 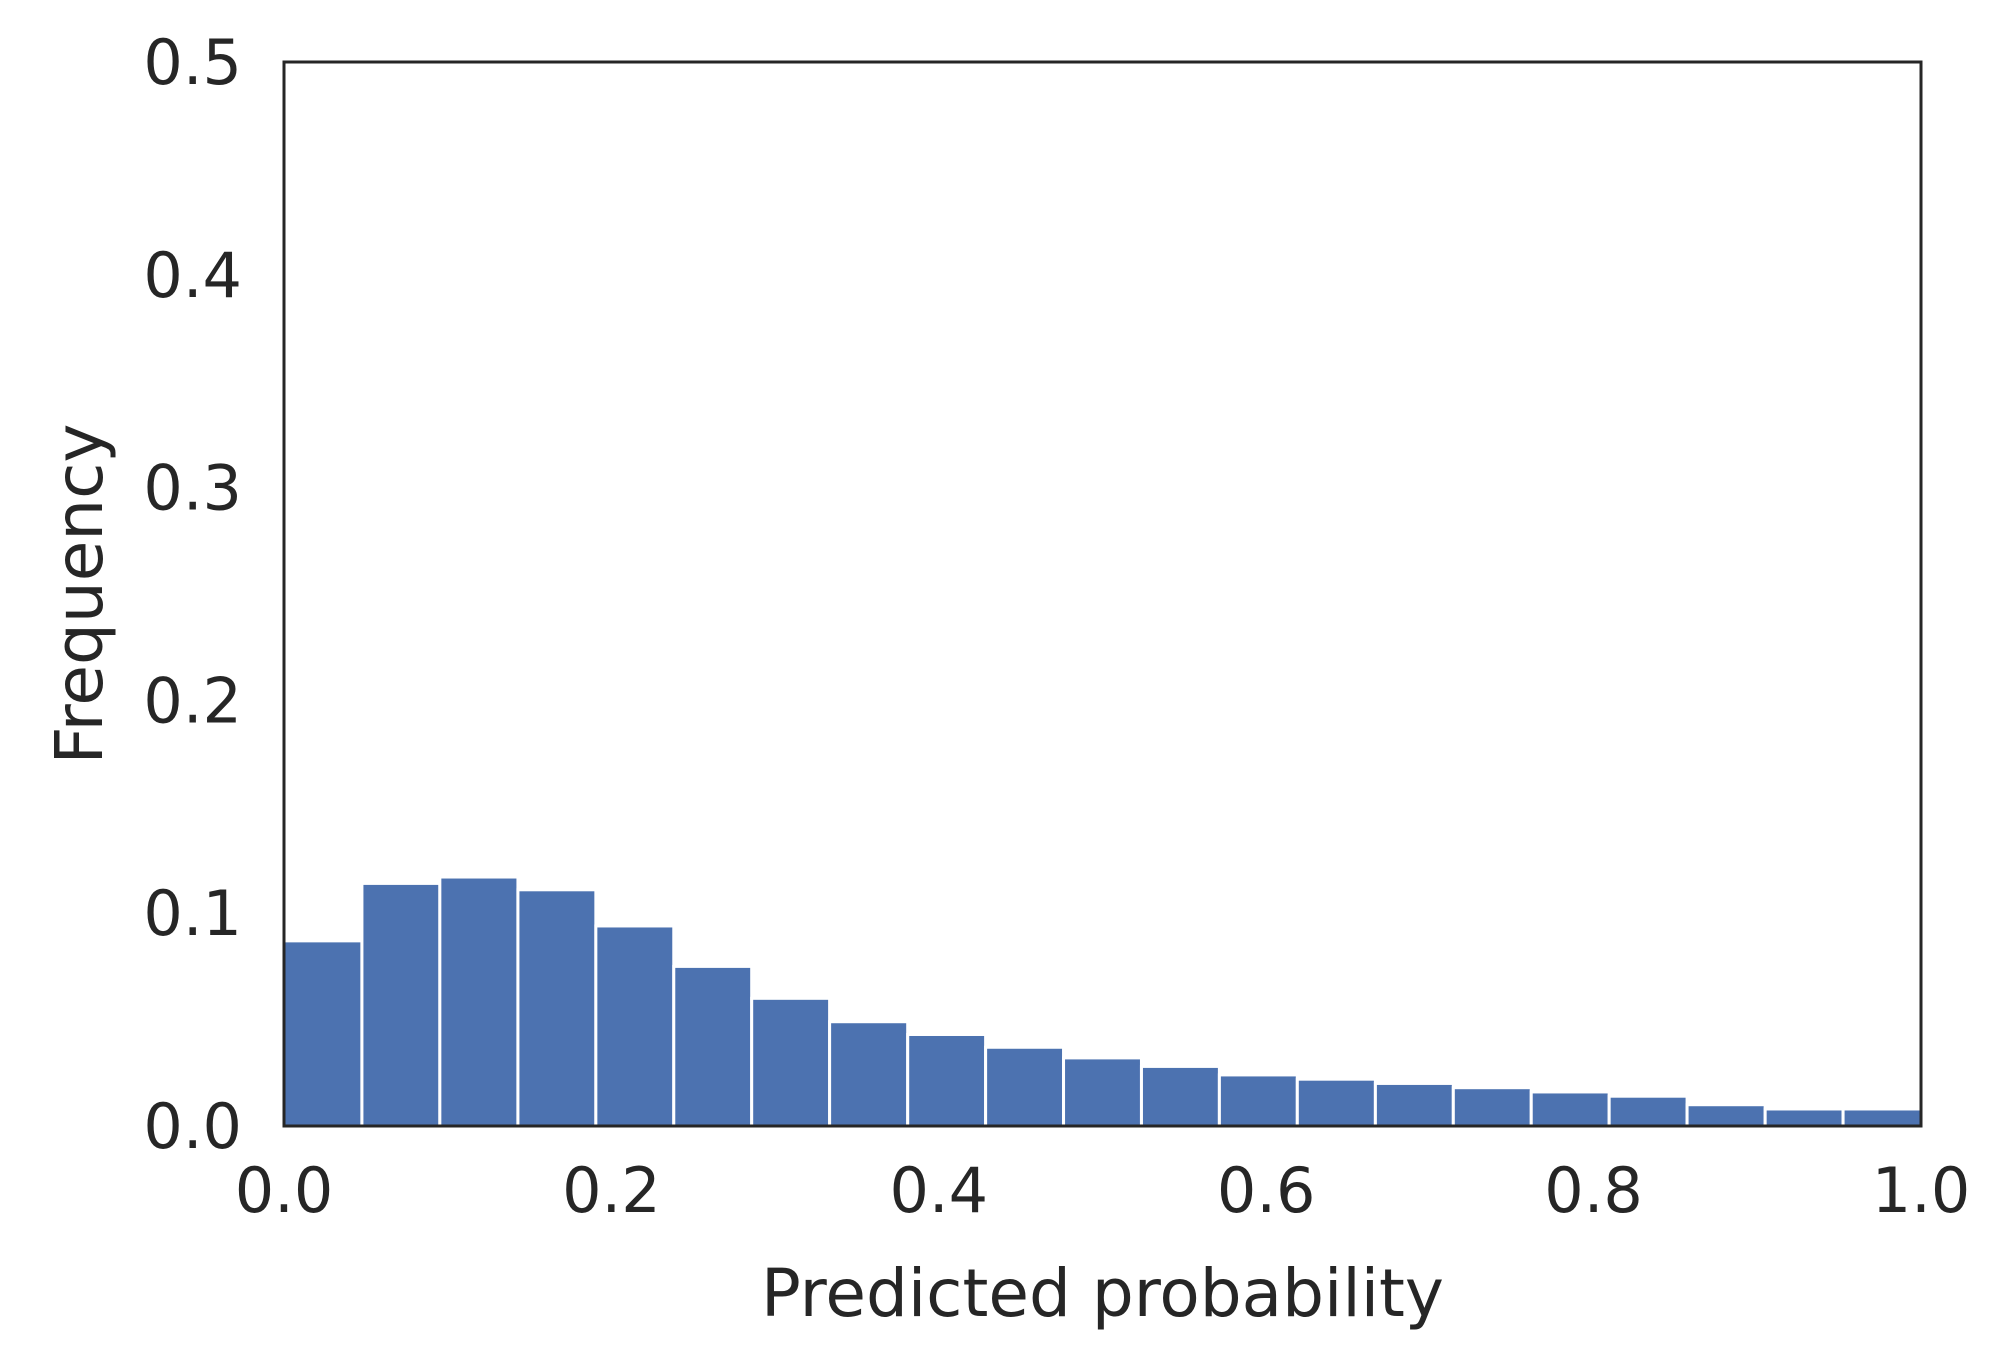 What do you see at coordinates (192, 62) in the screenshot?
I see `y-tick-label: 0.5` at bounding box center [192, 62].